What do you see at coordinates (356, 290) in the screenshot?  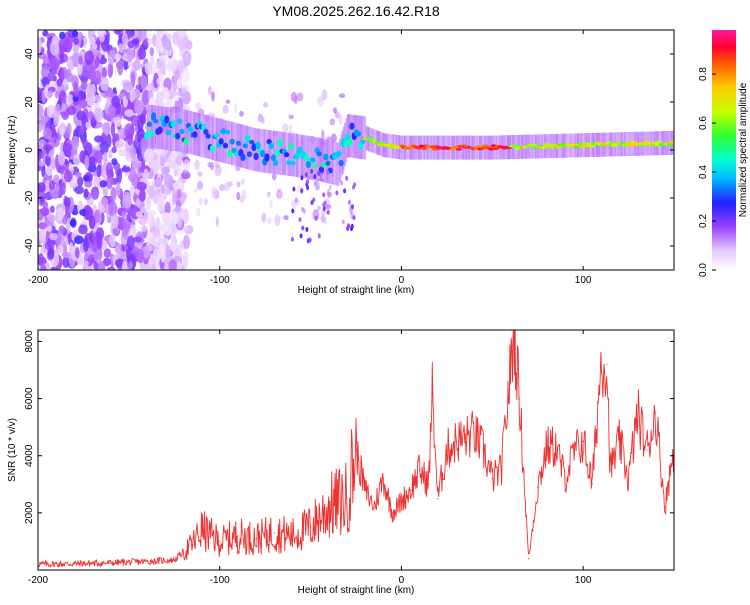 I see `spectrogram-x-axis-label: Height of straight line (km)` at bounding box center [356, 290].